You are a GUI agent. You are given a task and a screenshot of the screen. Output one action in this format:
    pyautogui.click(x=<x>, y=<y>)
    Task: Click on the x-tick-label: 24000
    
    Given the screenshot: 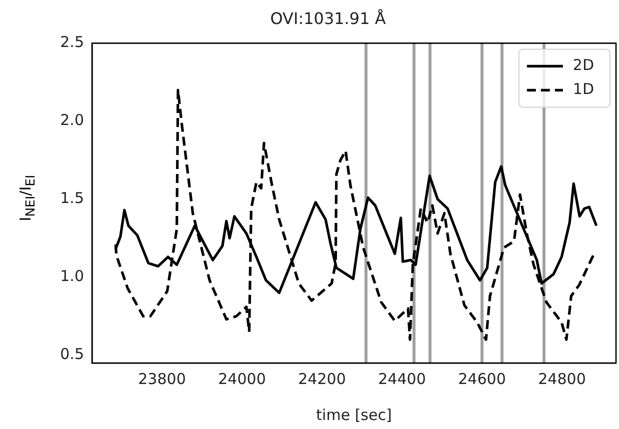 What is the action you would take?
    pyautogui.click(x=242, y=379)
    